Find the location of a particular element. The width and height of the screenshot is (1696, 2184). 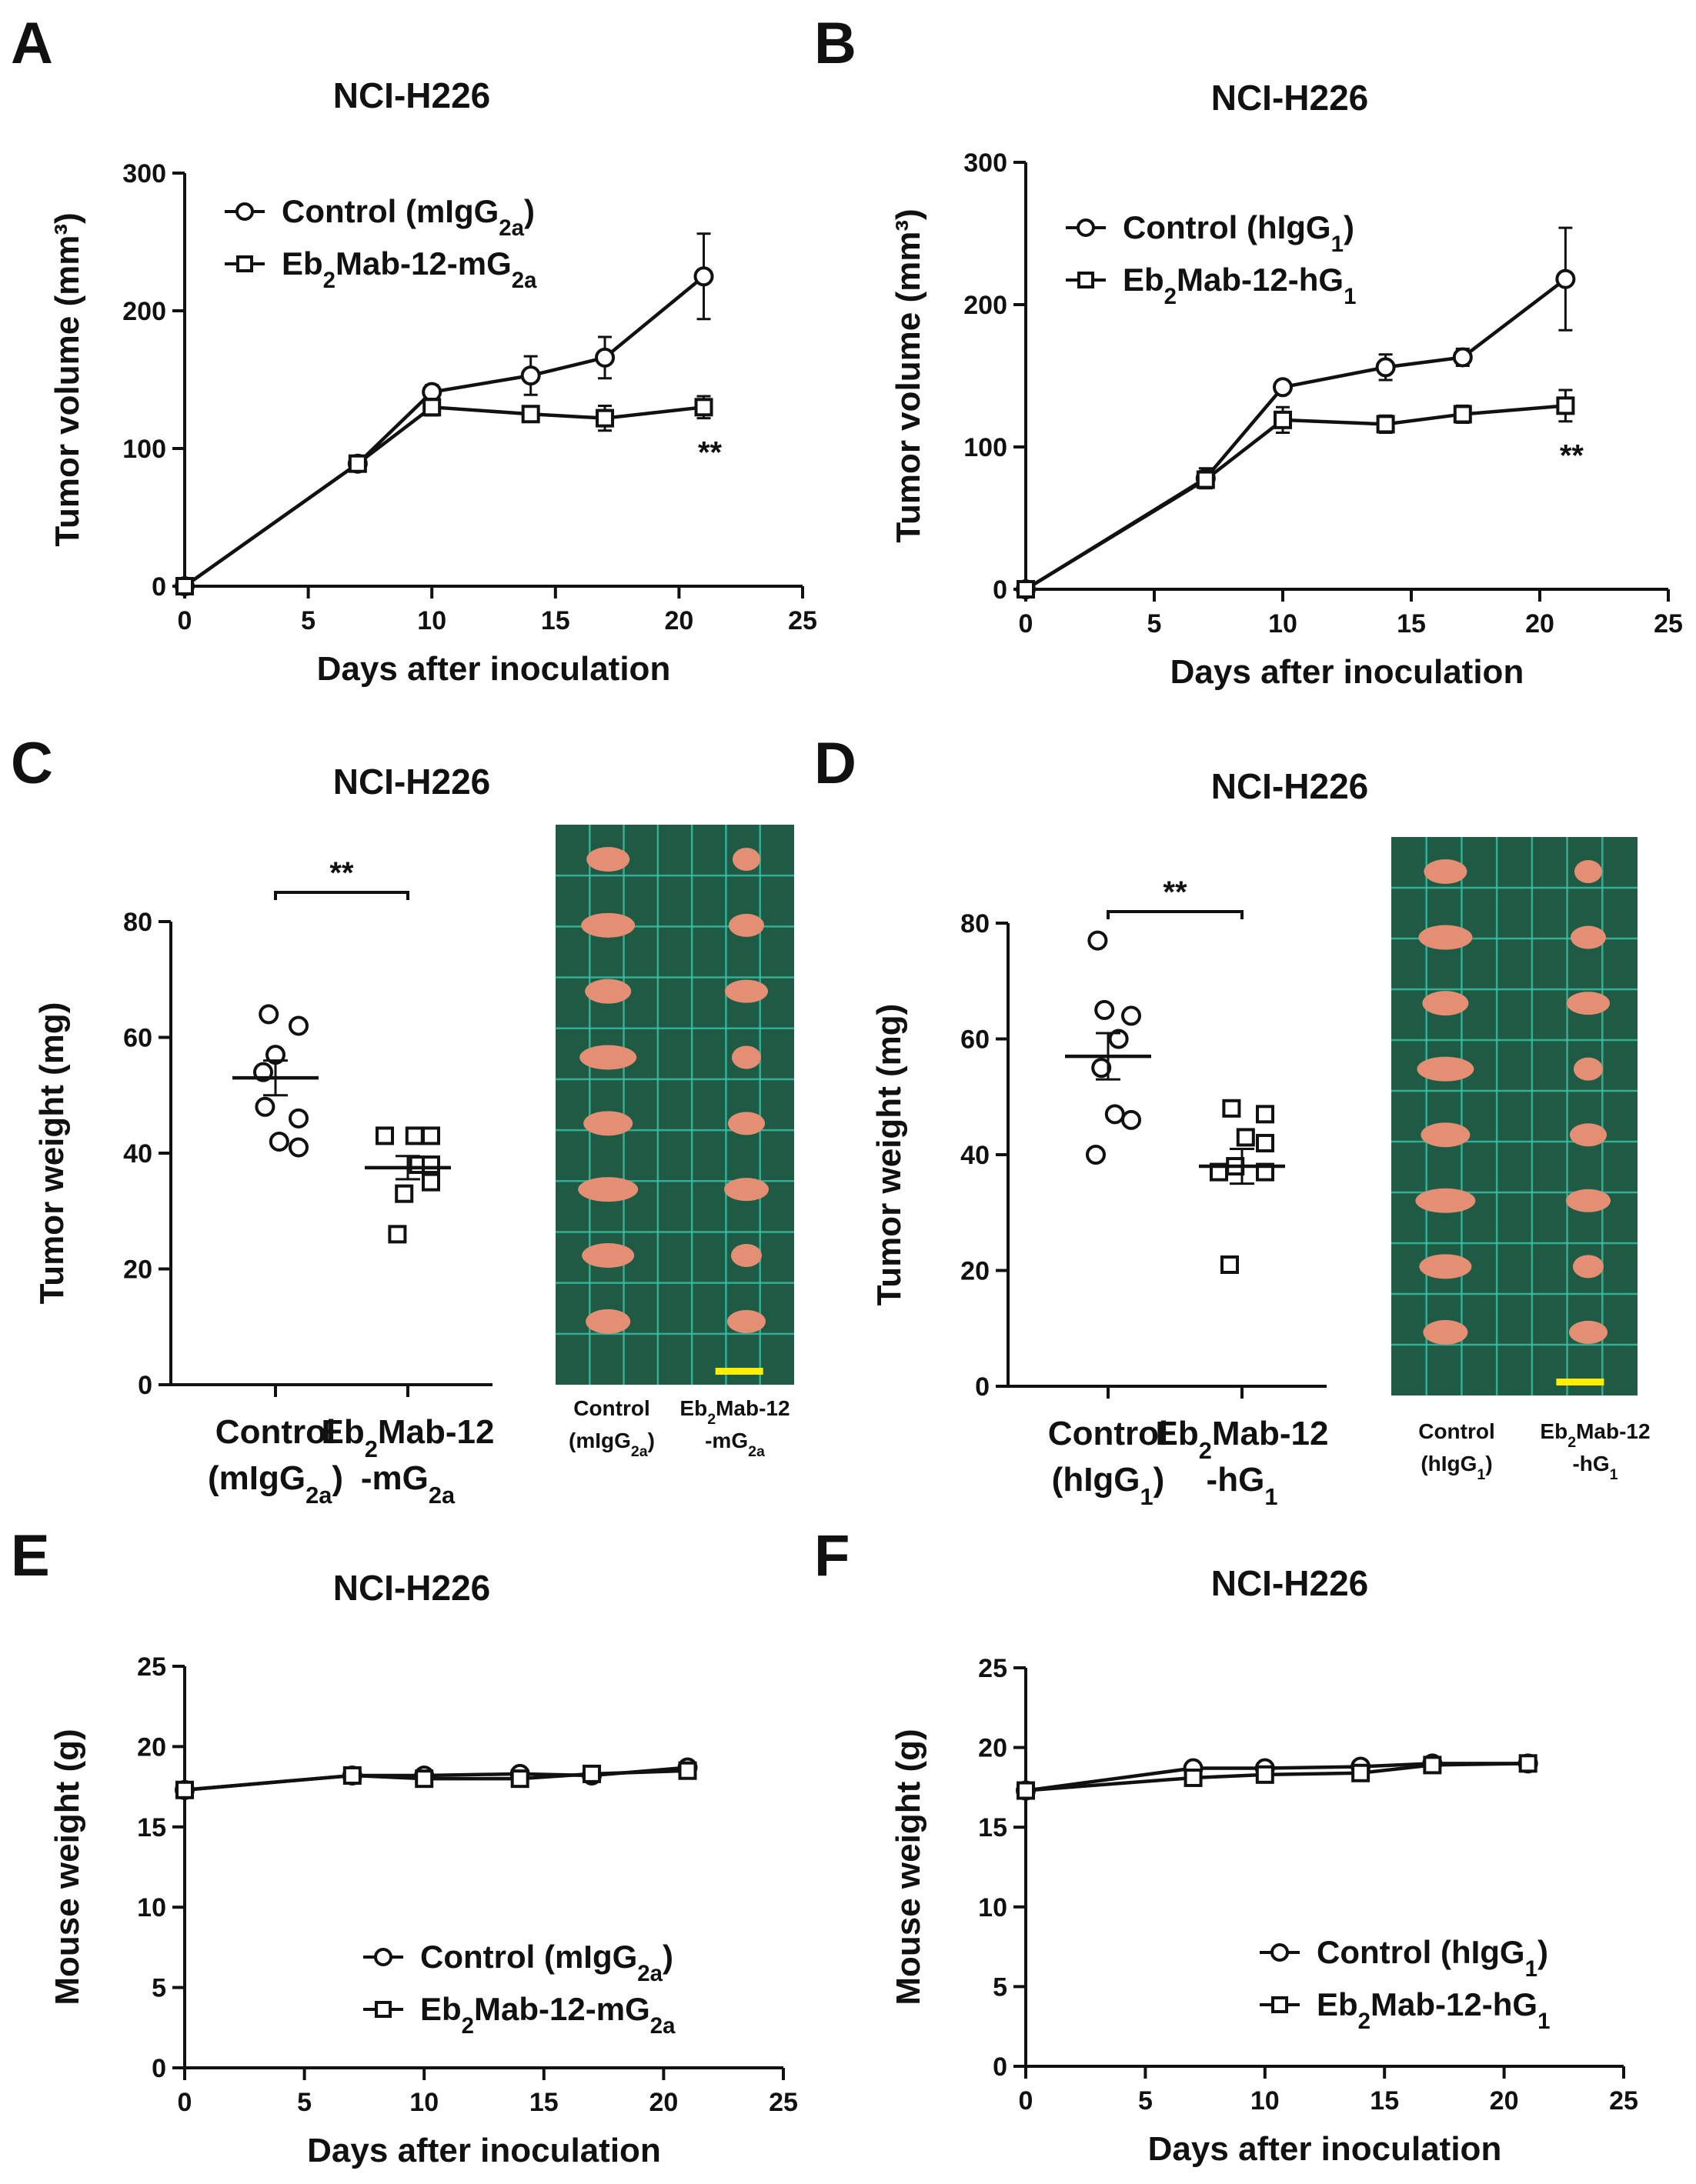

photo-label: -hG1 is located at coordinates (1595, 1468).